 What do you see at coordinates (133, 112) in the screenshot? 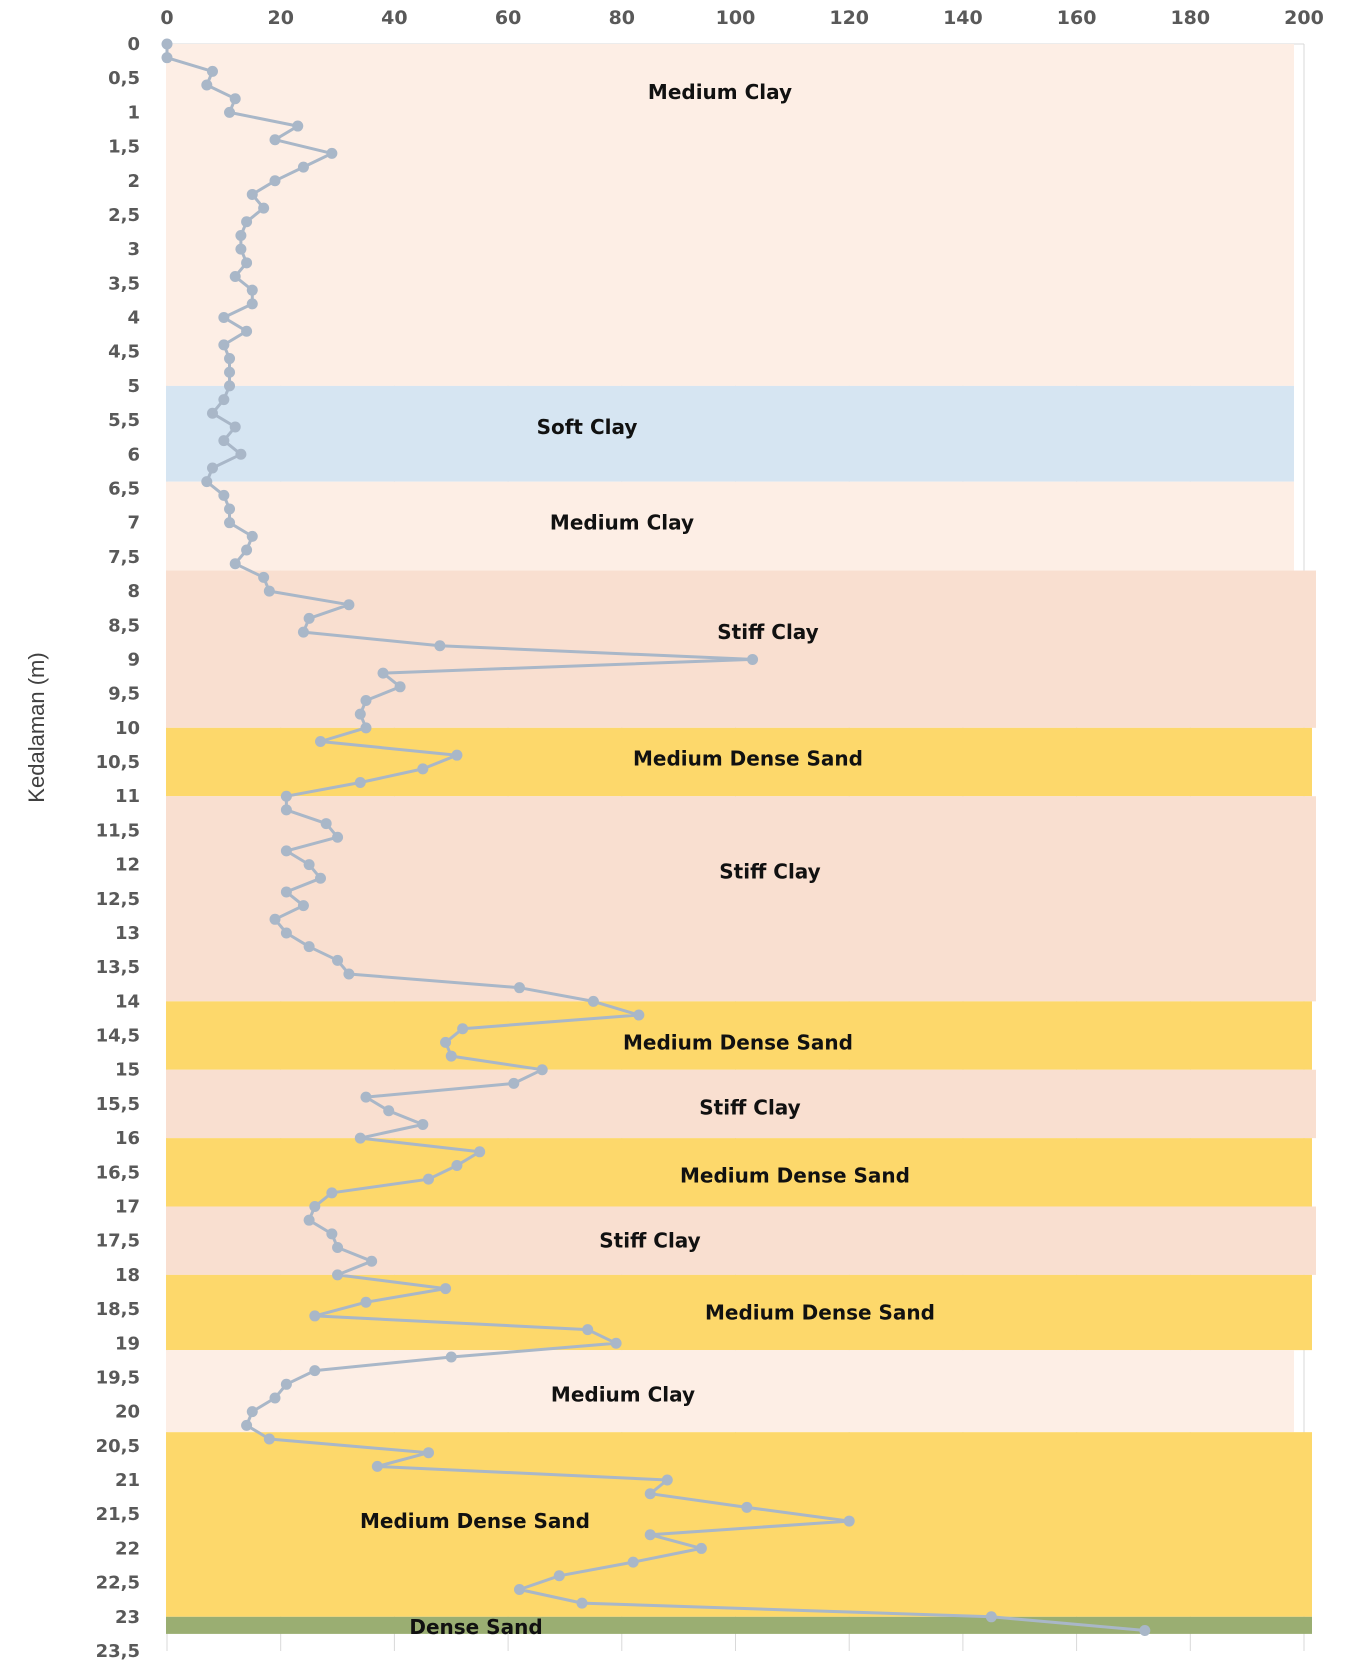
I see `y-tick-label-2: 1` at bounding box center [133, 112].